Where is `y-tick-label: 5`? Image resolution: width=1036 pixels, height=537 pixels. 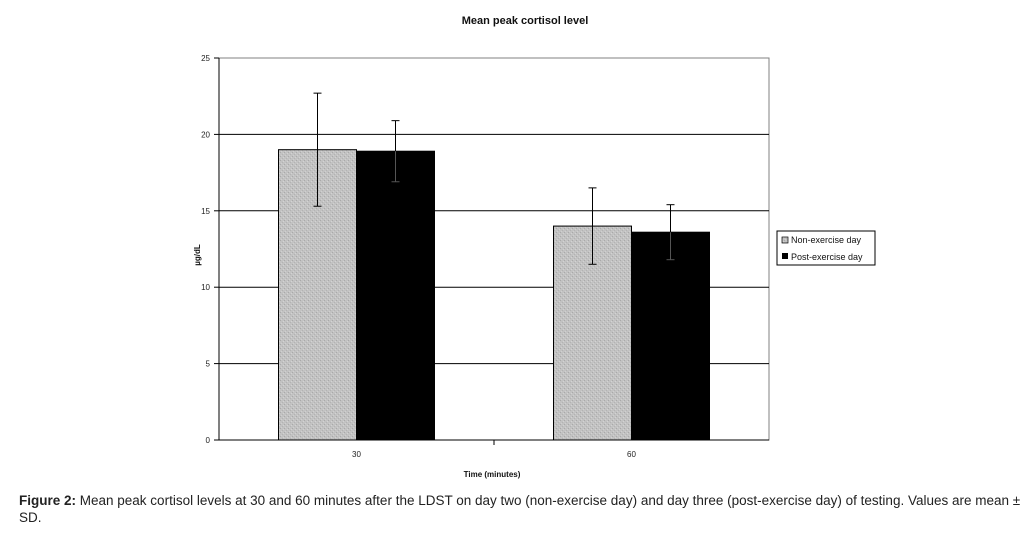
y-tick-label: 5 is located at coordinates (208, 364).